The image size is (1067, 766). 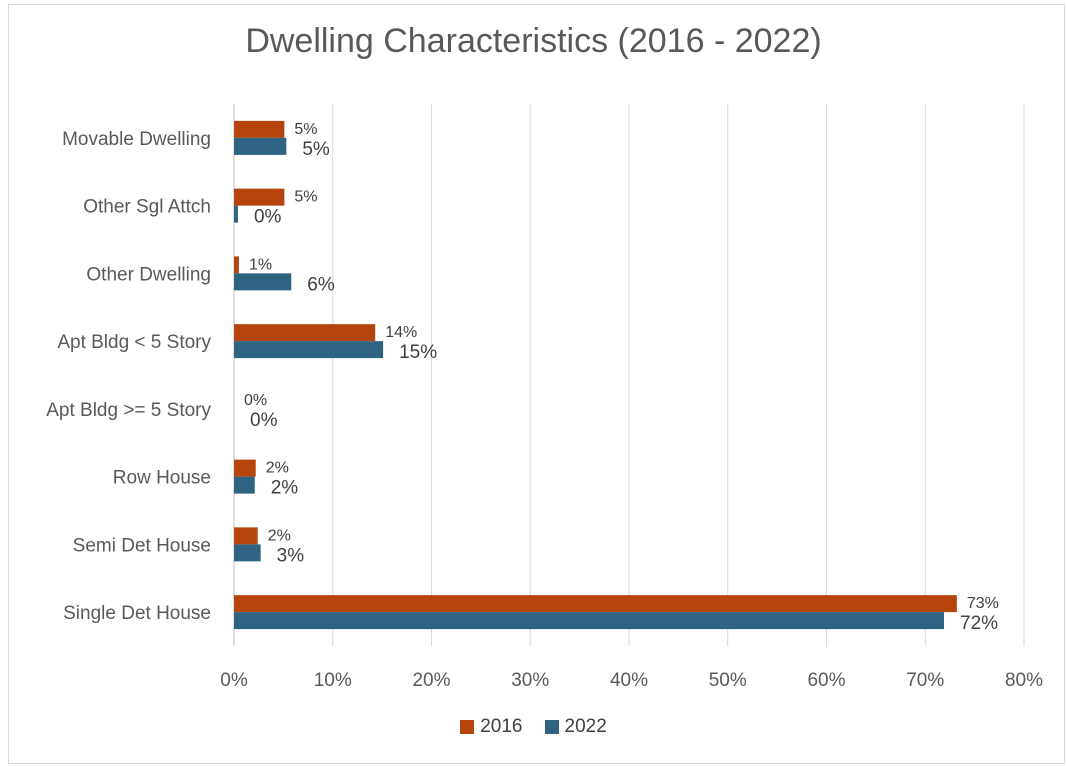 What do you see at coordinates (530, 680) in the screenshot?
I see `x-tick-label: 30%` at bounding box center [530, 680].